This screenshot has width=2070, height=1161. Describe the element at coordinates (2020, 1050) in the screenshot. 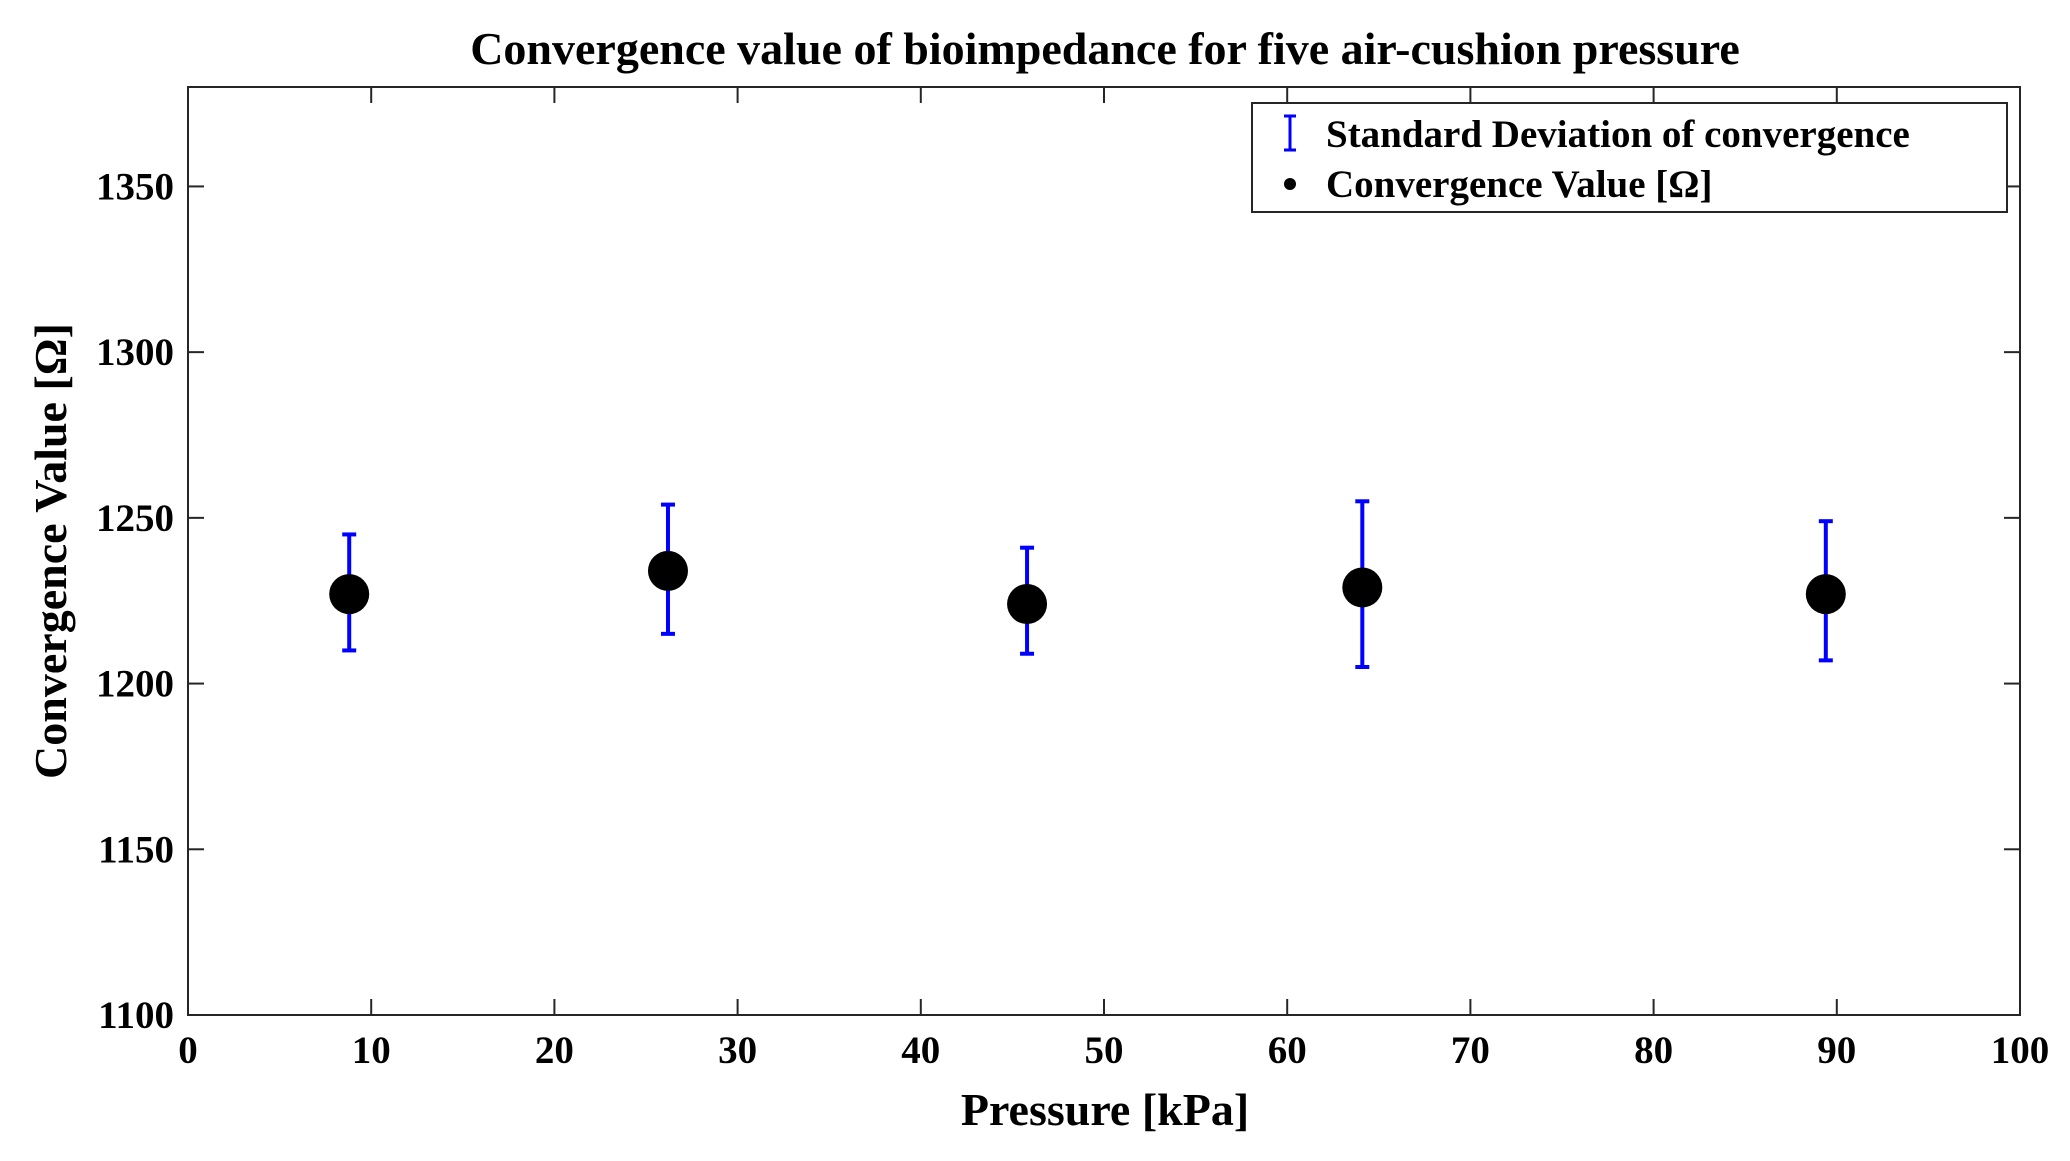

I see `x-tick-label: 100` at that location.